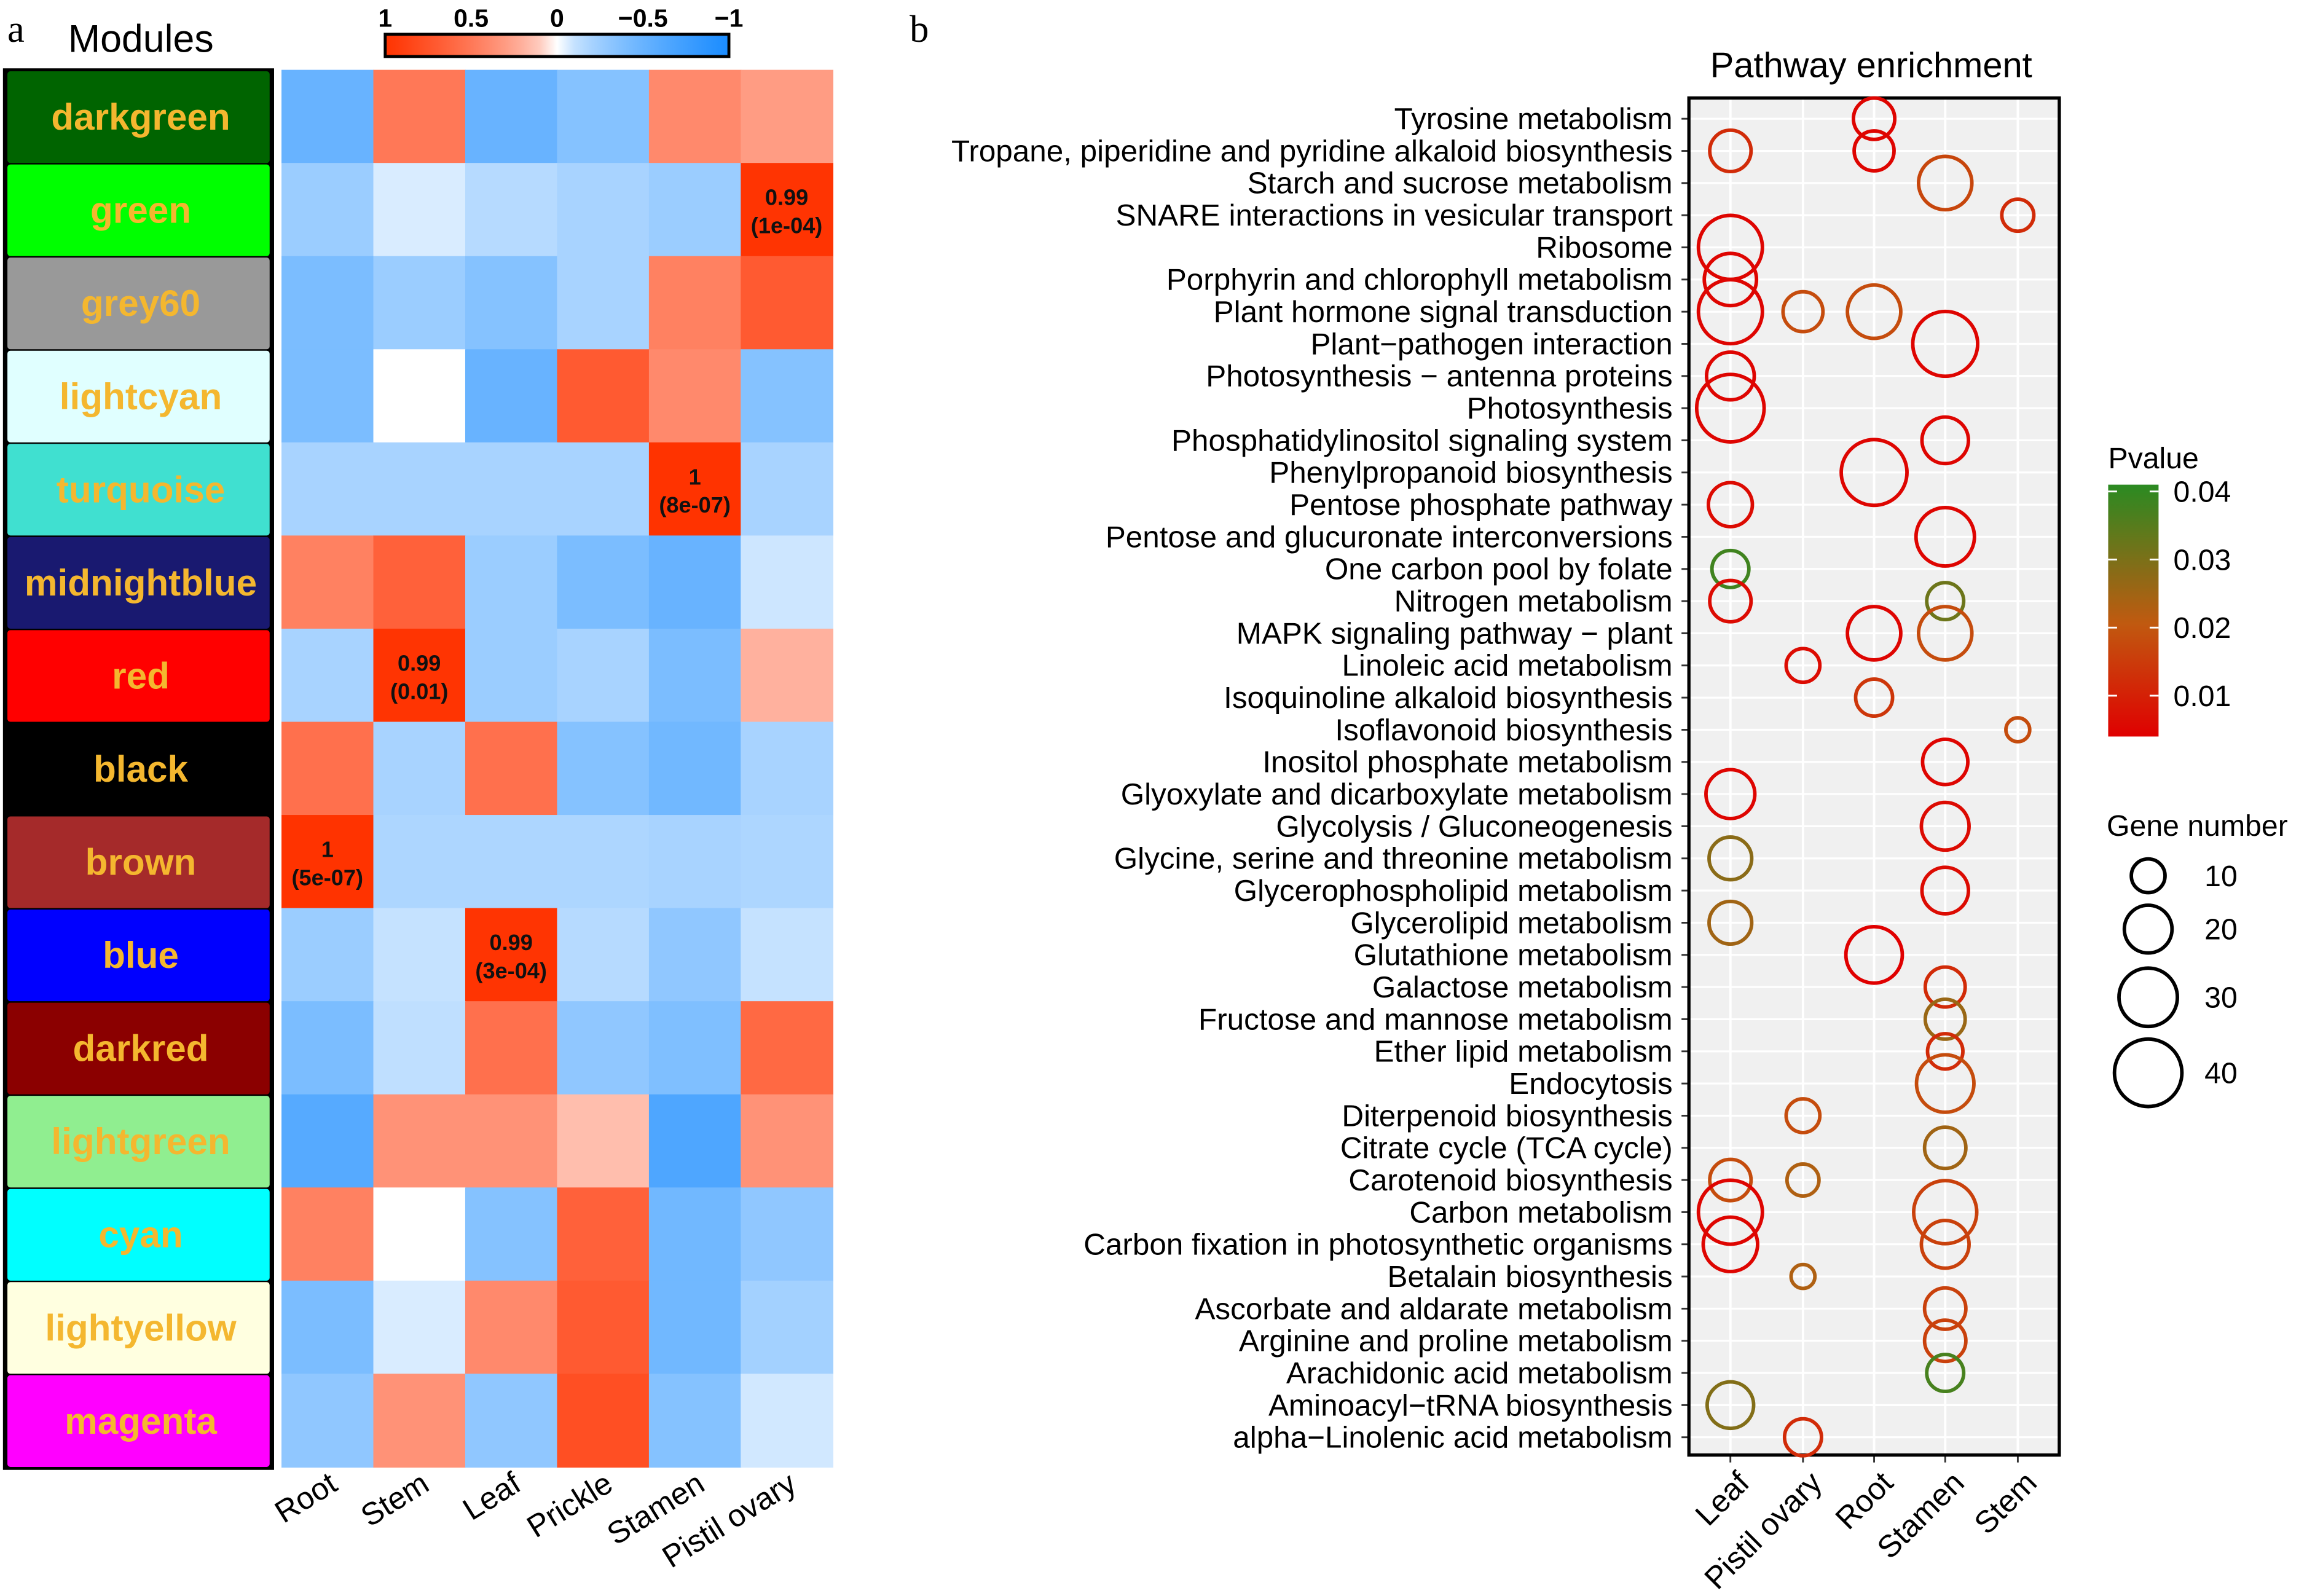  Describe the element at coordinates (1452, 1438) in the screenshot. I see `pathway-label: alpha−Linolenic acid metabolism` at that location.